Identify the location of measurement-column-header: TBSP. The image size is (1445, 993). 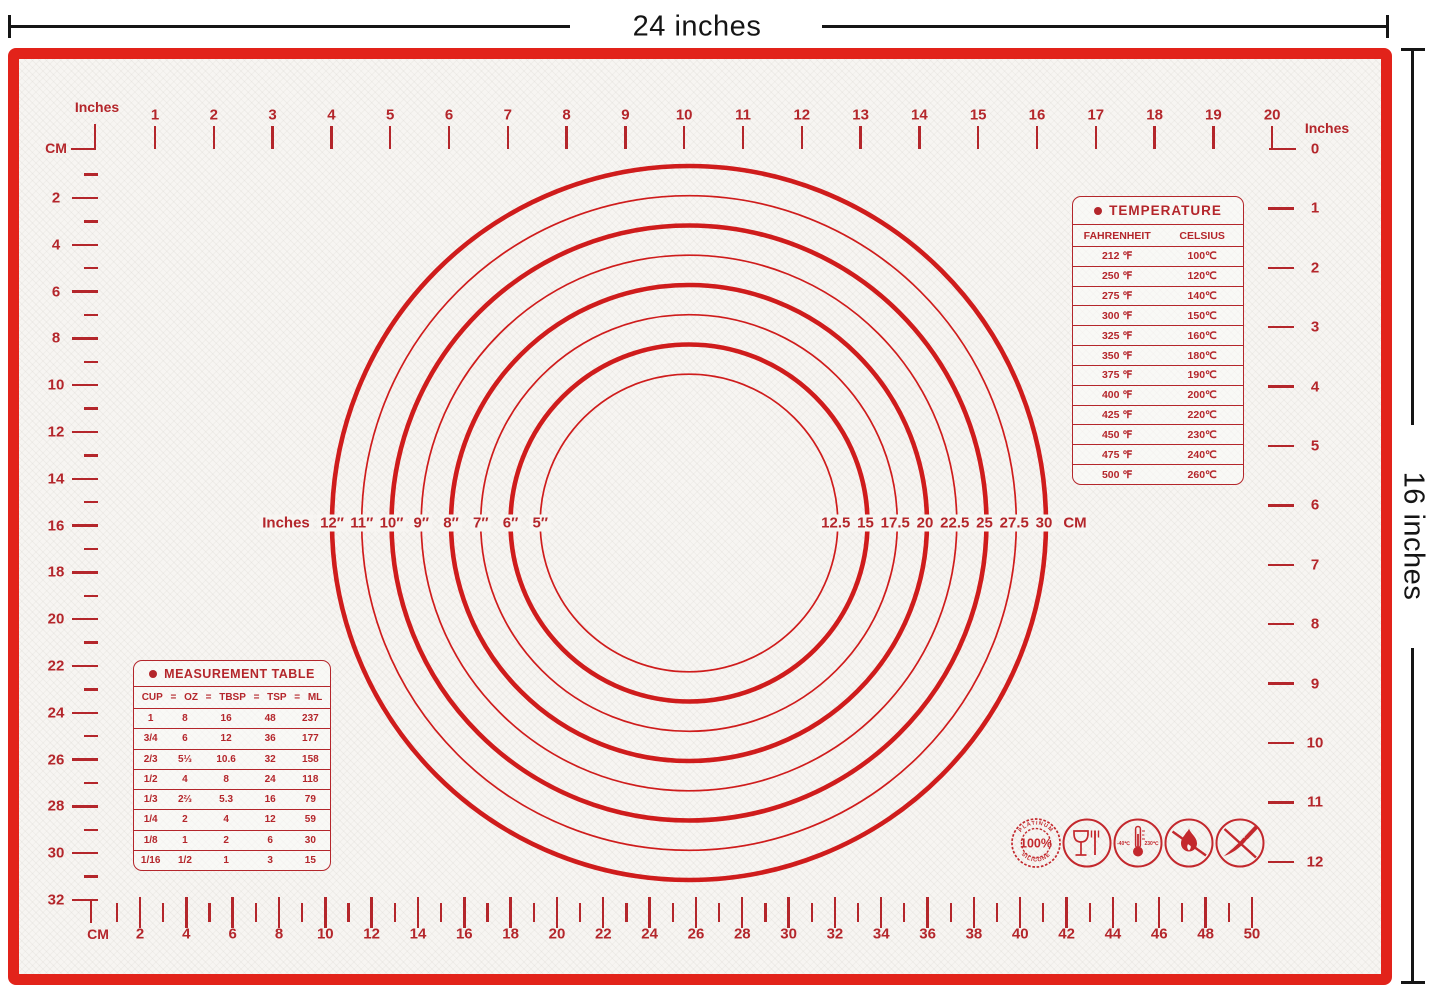
(232, 697).